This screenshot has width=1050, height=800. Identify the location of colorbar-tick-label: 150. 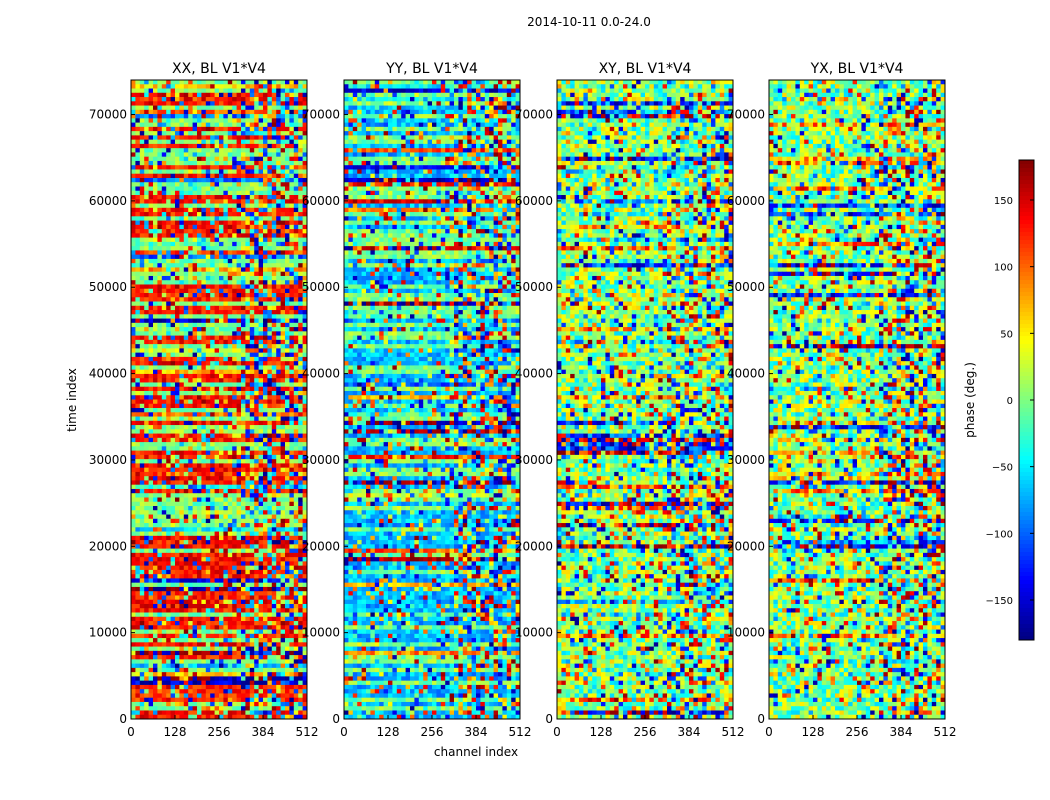
(1003, 201).